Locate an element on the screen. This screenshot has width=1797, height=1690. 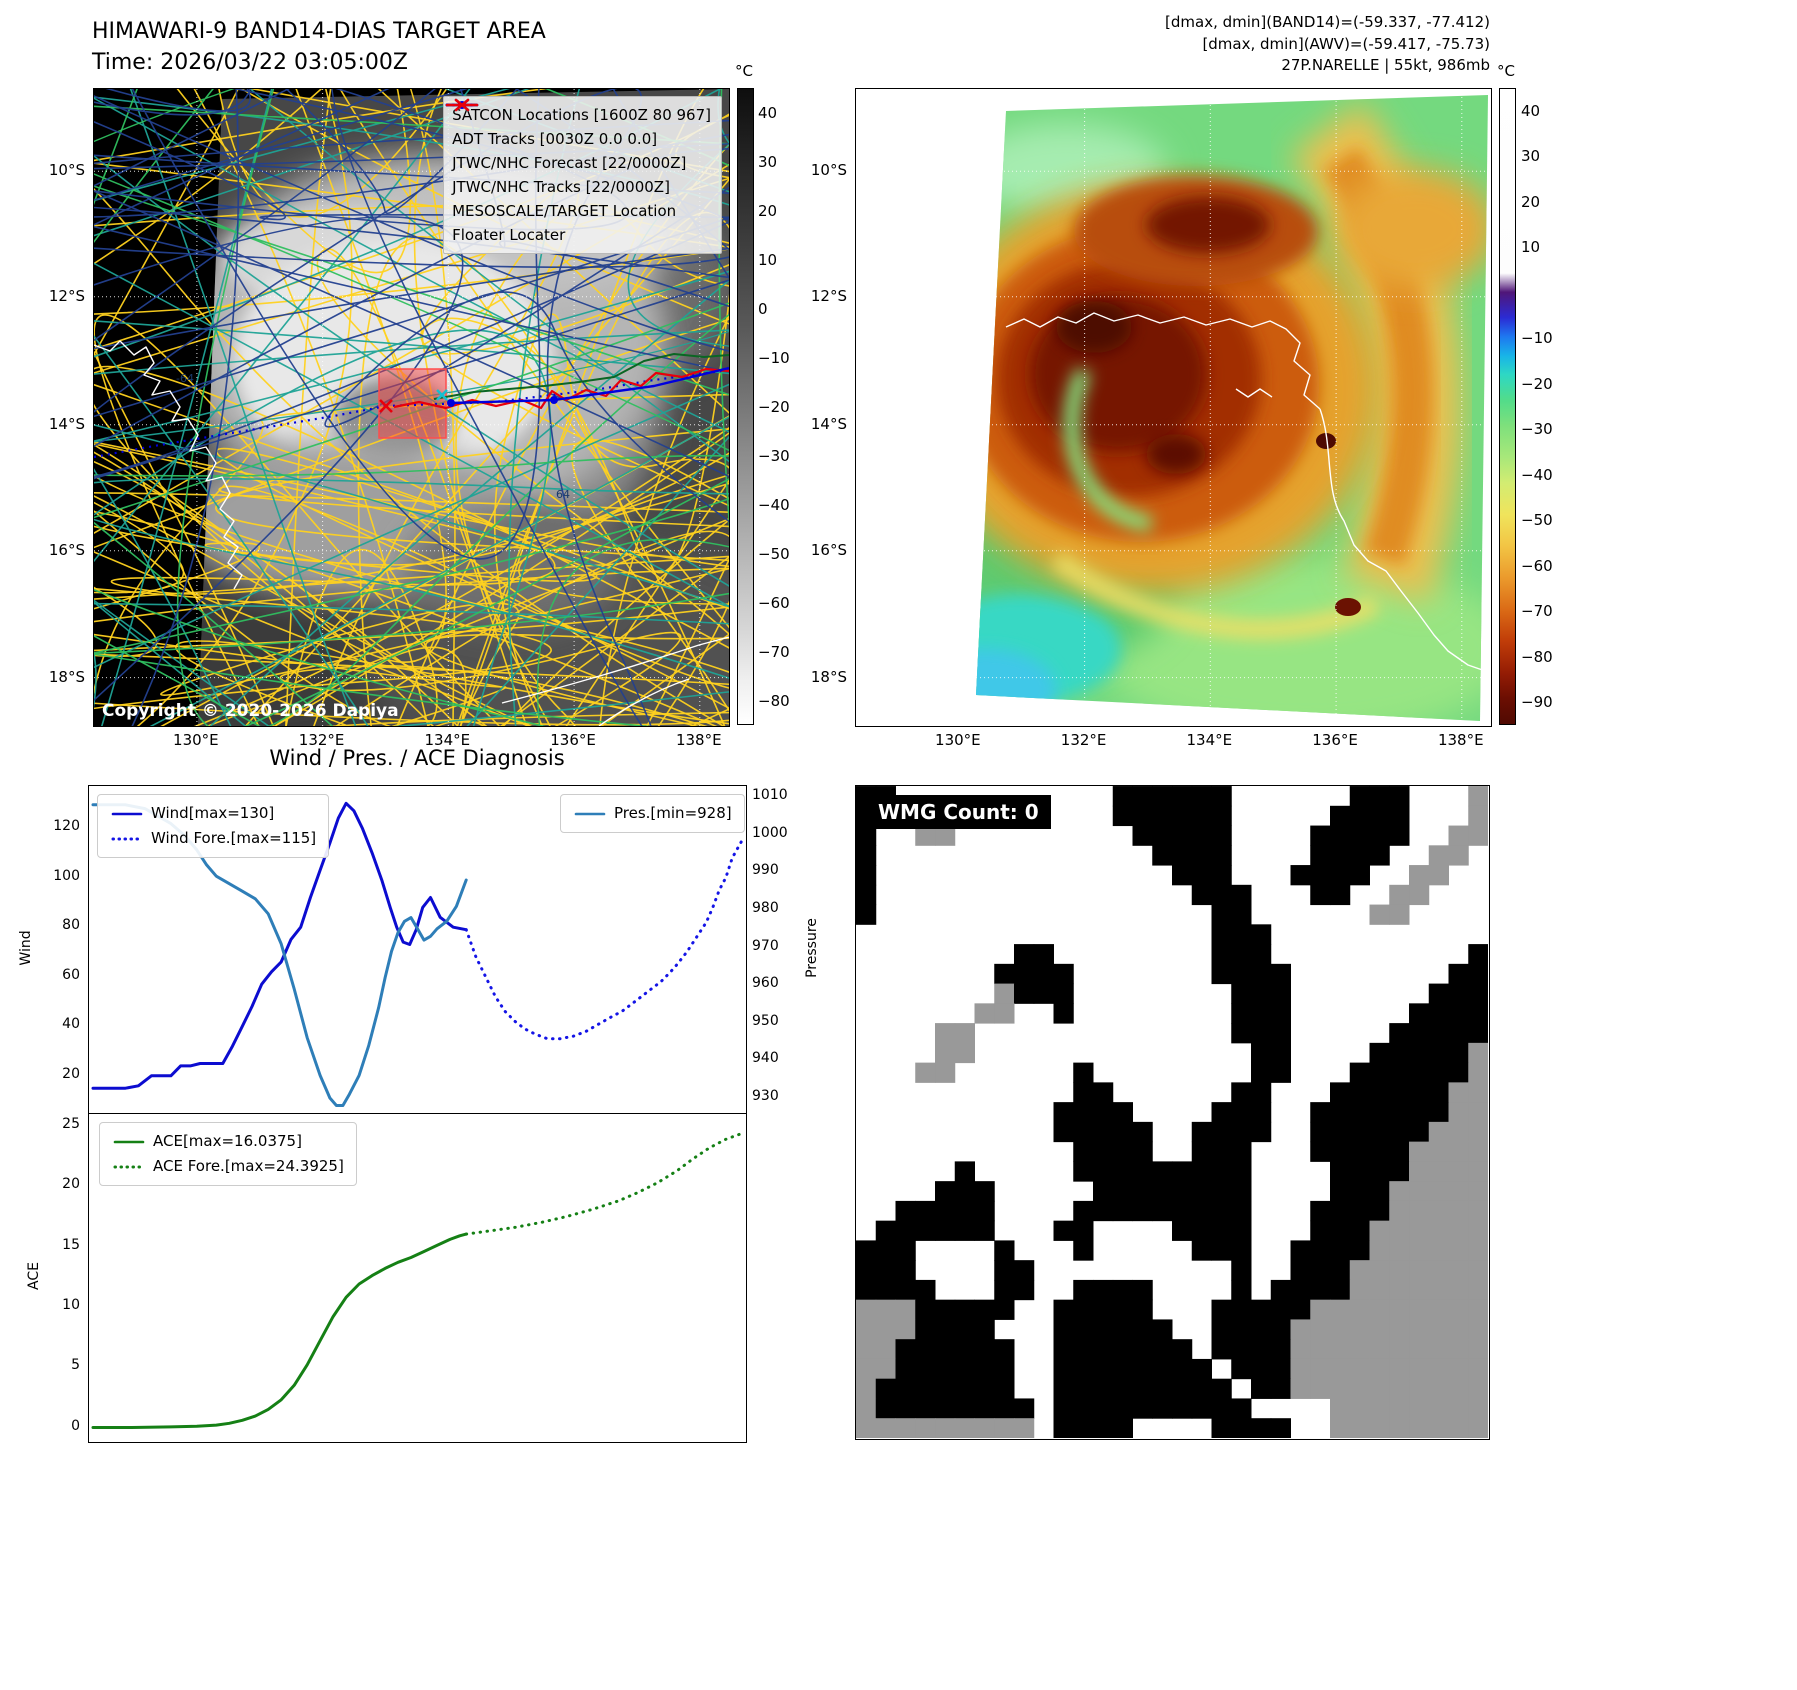
band14-subtitle: Time: 2026/03/22 03:05:00Z is located at coordinates (250, 62).